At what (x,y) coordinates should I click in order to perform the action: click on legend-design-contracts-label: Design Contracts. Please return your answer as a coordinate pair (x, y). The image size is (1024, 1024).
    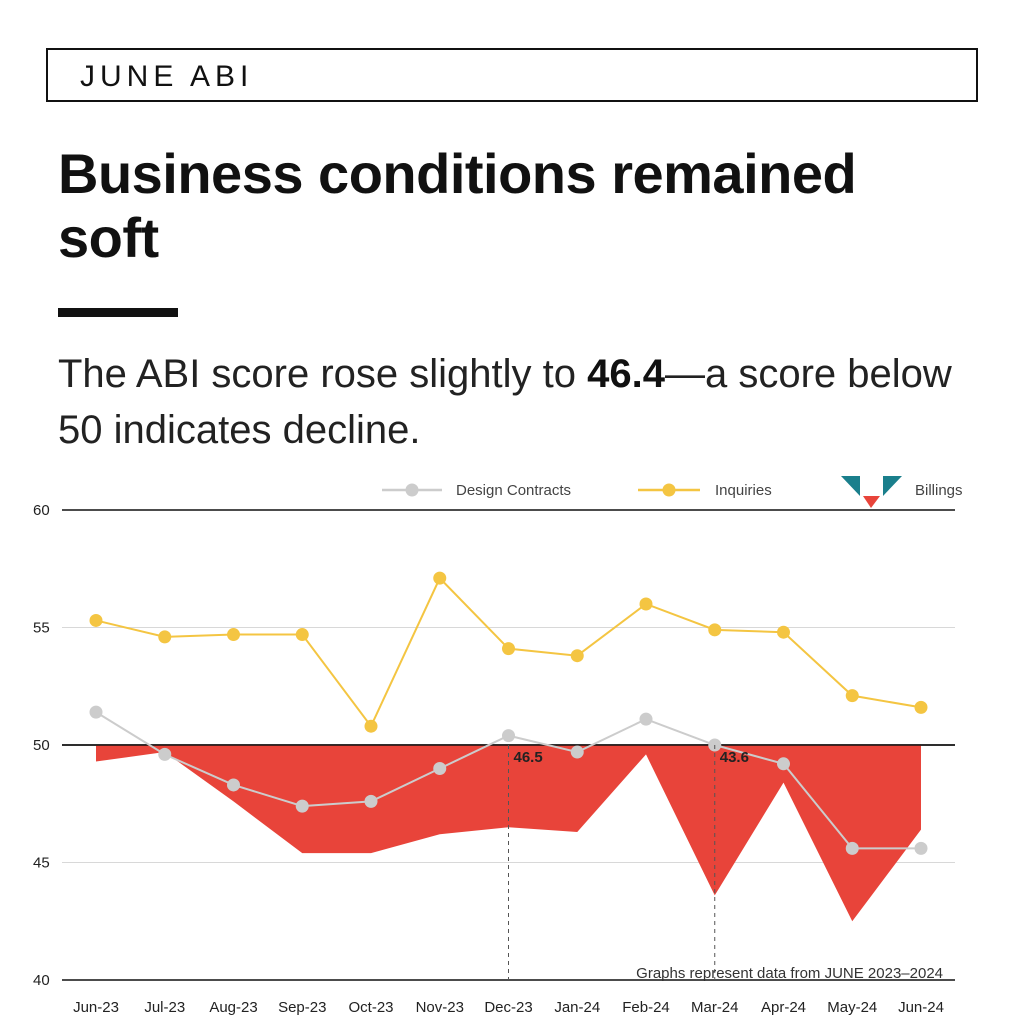
    Looking at the image, I should click on (513, 490).